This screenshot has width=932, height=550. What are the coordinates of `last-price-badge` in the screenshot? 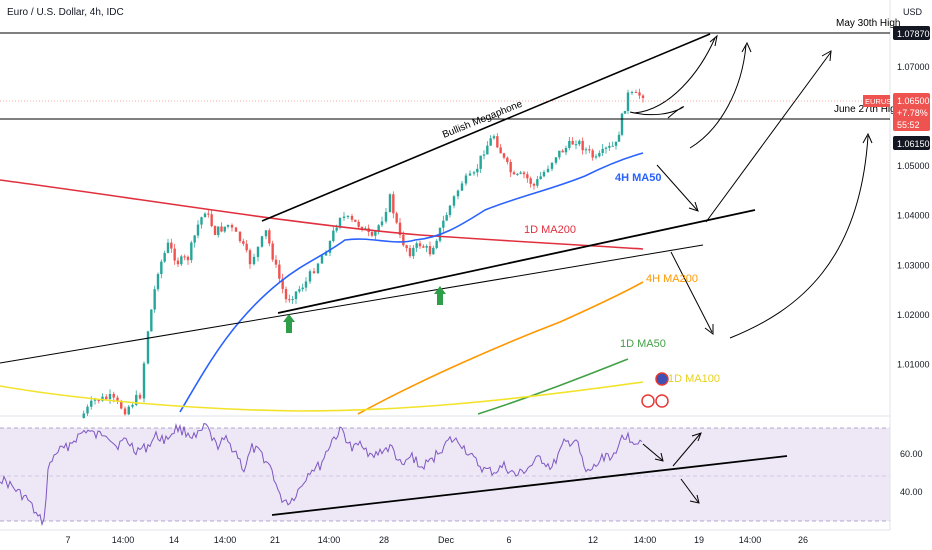 It's located at (911, 112).